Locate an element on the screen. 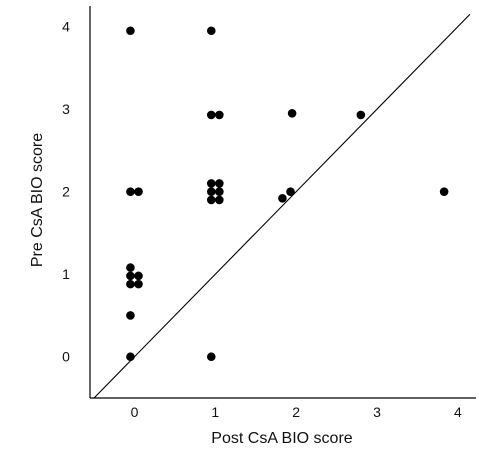 This screenshot has width=479, height=449. y-tick-label: 0 is located at coordinates (66, 357).